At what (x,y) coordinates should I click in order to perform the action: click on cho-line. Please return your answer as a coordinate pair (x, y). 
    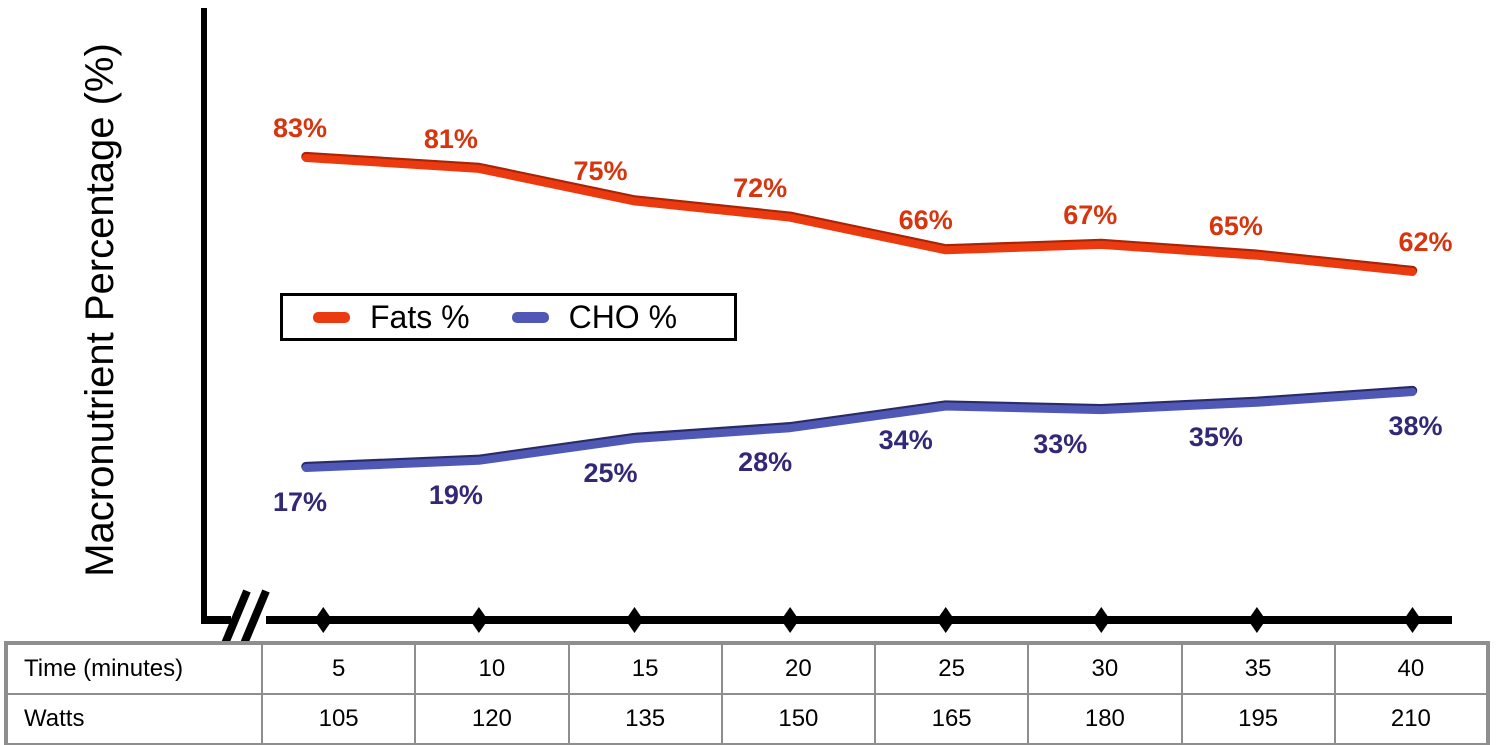
    Looking at the image, I should click on (859, 430).